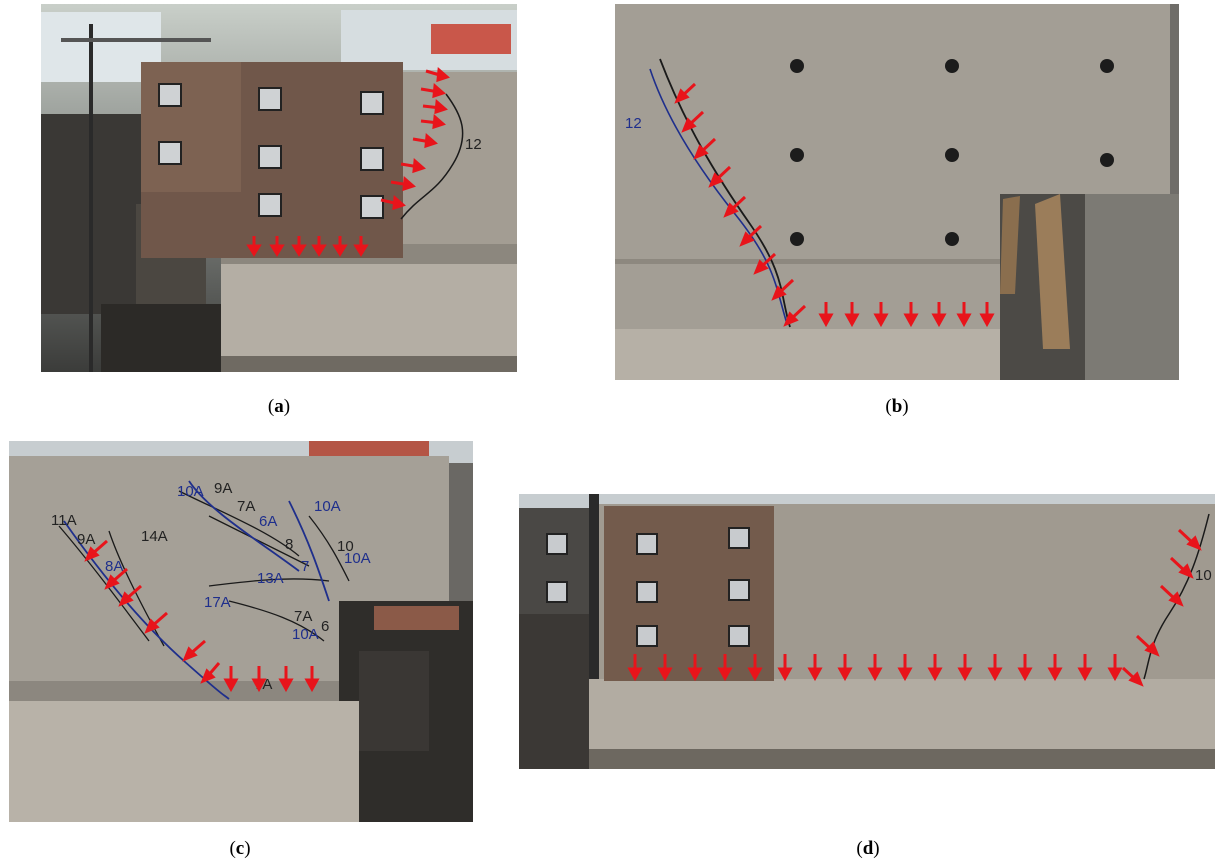  I want to click on crack-label-c-17: 6, so click(325, 626).